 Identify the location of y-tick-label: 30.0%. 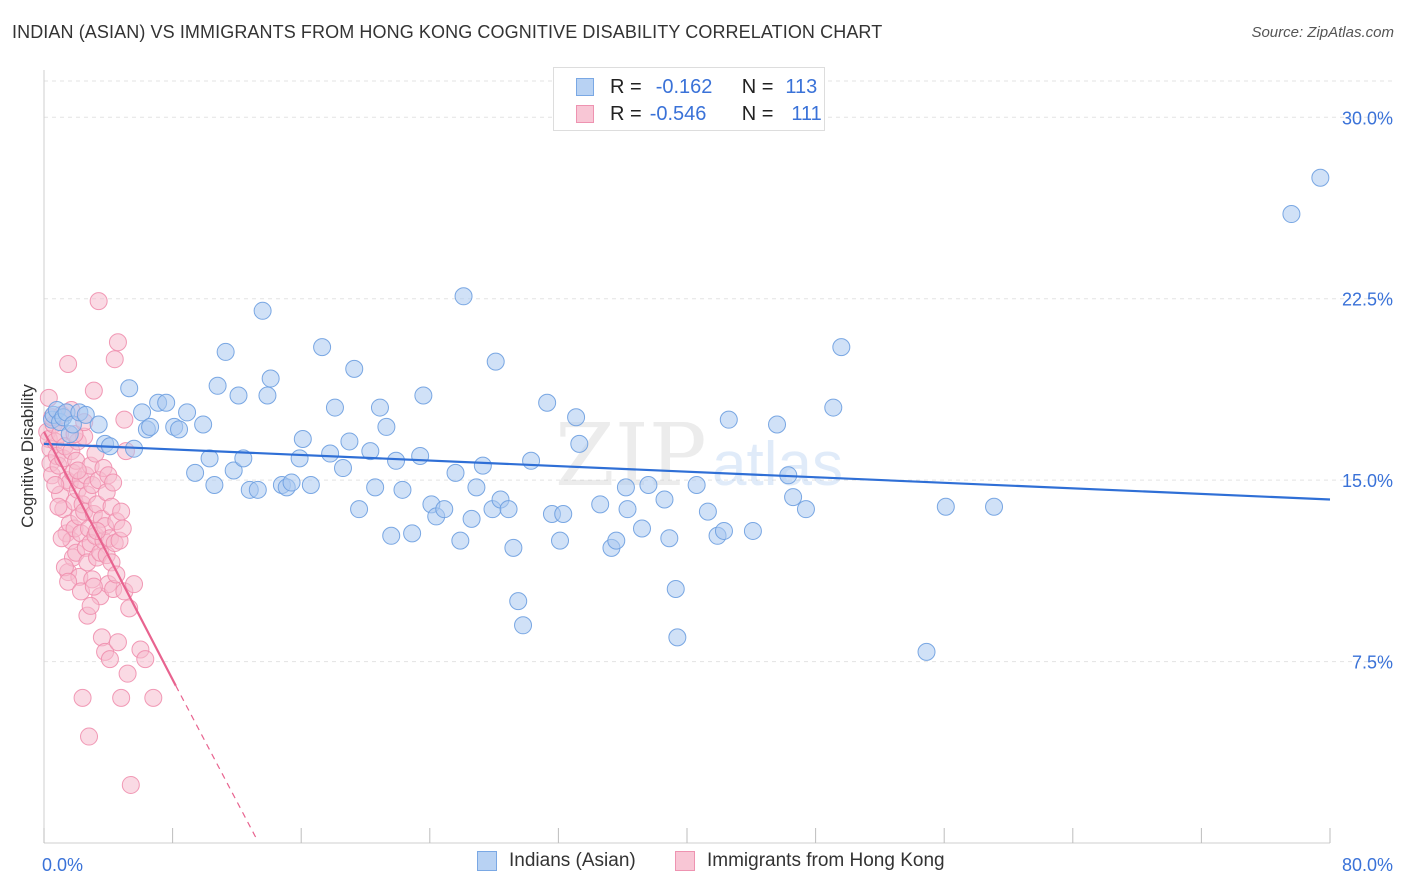
(1367, 118).